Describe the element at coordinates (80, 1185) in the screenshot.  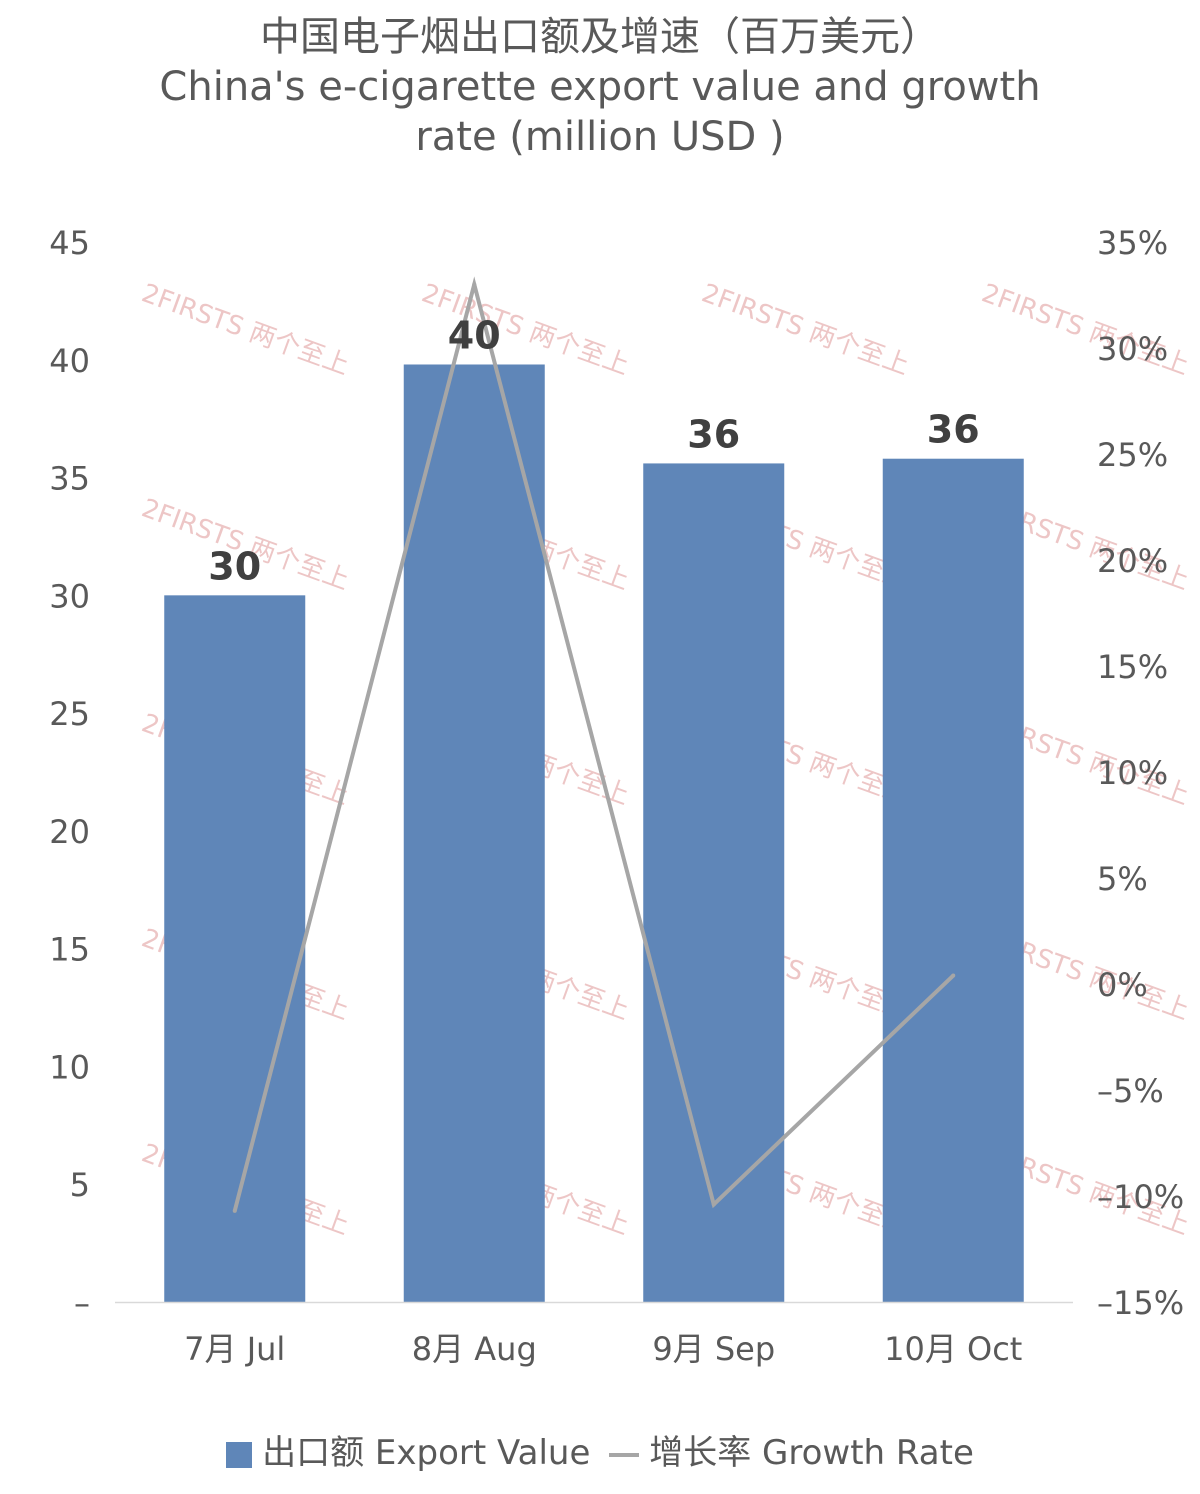
I see `y-left-tick-label: 5` at that location.